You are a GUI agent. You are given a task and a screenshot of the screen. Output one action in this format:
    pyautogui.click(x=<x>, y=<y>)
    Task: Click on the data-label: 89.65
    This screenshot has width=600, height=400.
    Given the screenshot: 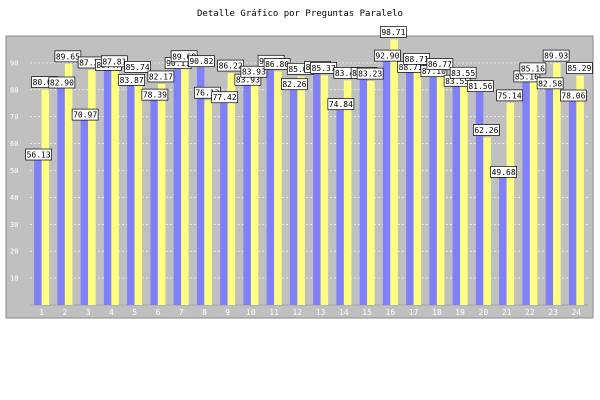 What is the action you would take?
    pyautogui.click(x=68, y=56)
    